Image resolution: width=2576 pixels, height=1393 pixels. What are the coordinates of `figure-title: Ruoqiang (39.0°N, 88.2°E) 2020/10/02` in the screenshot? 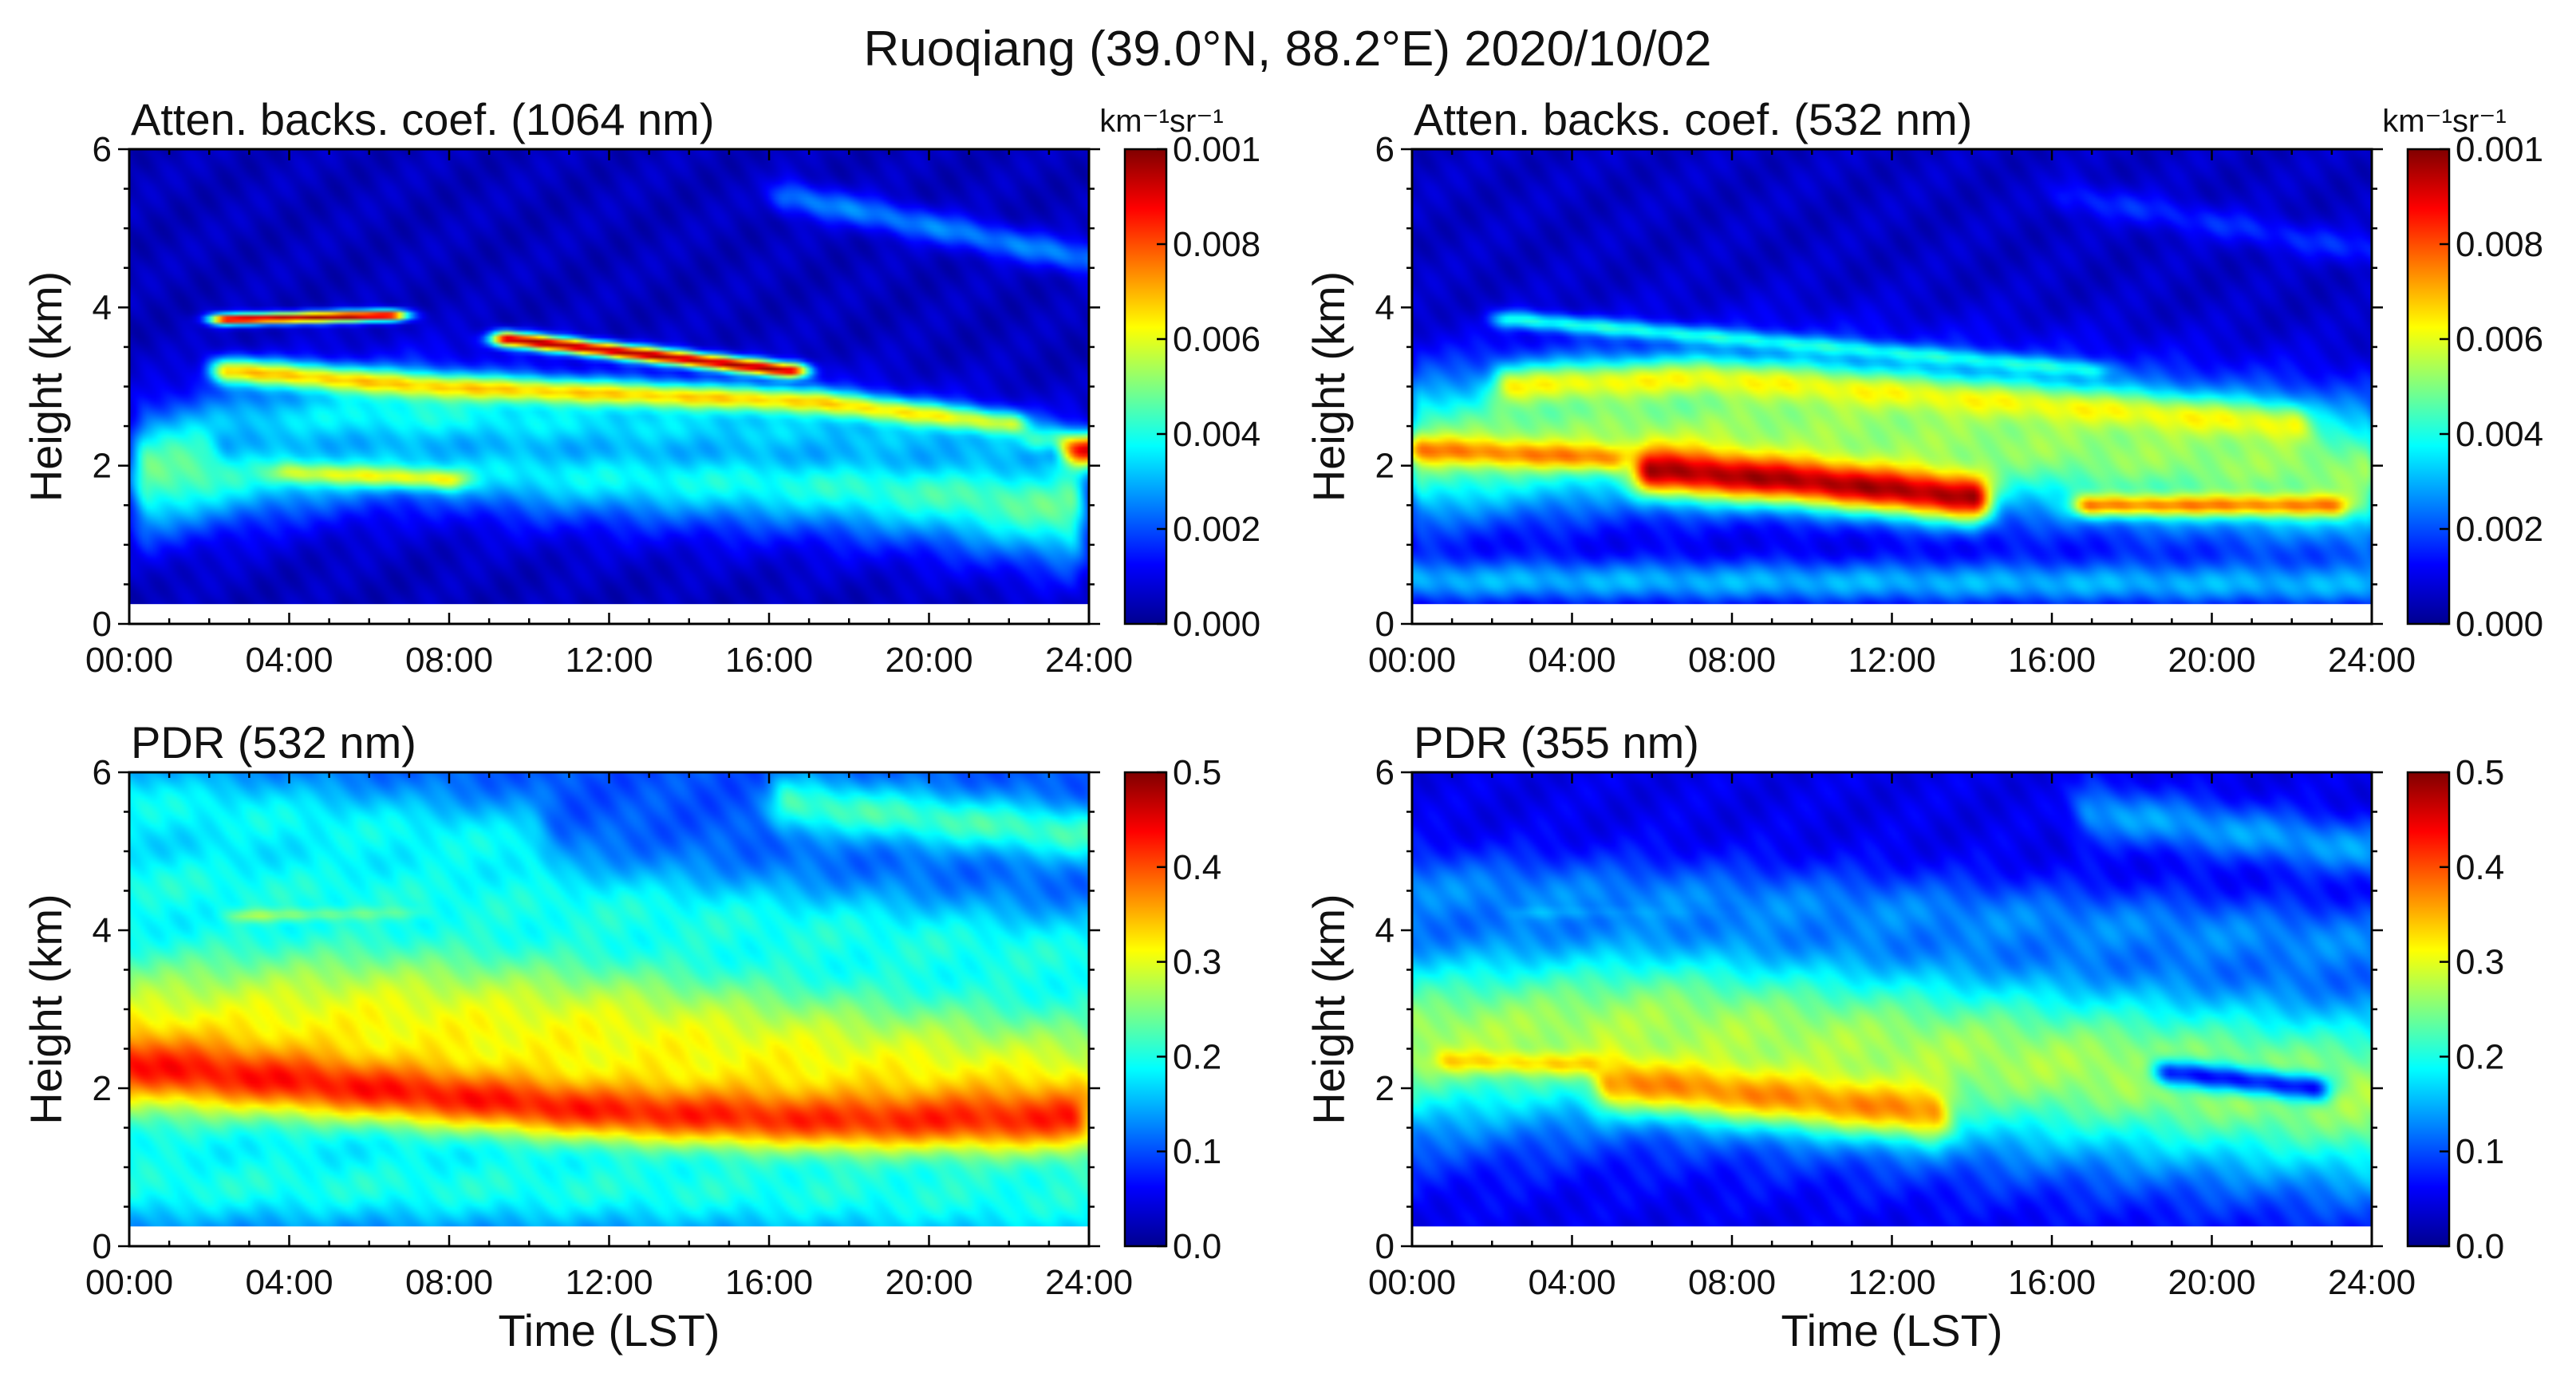 It's located at (1288, 49).